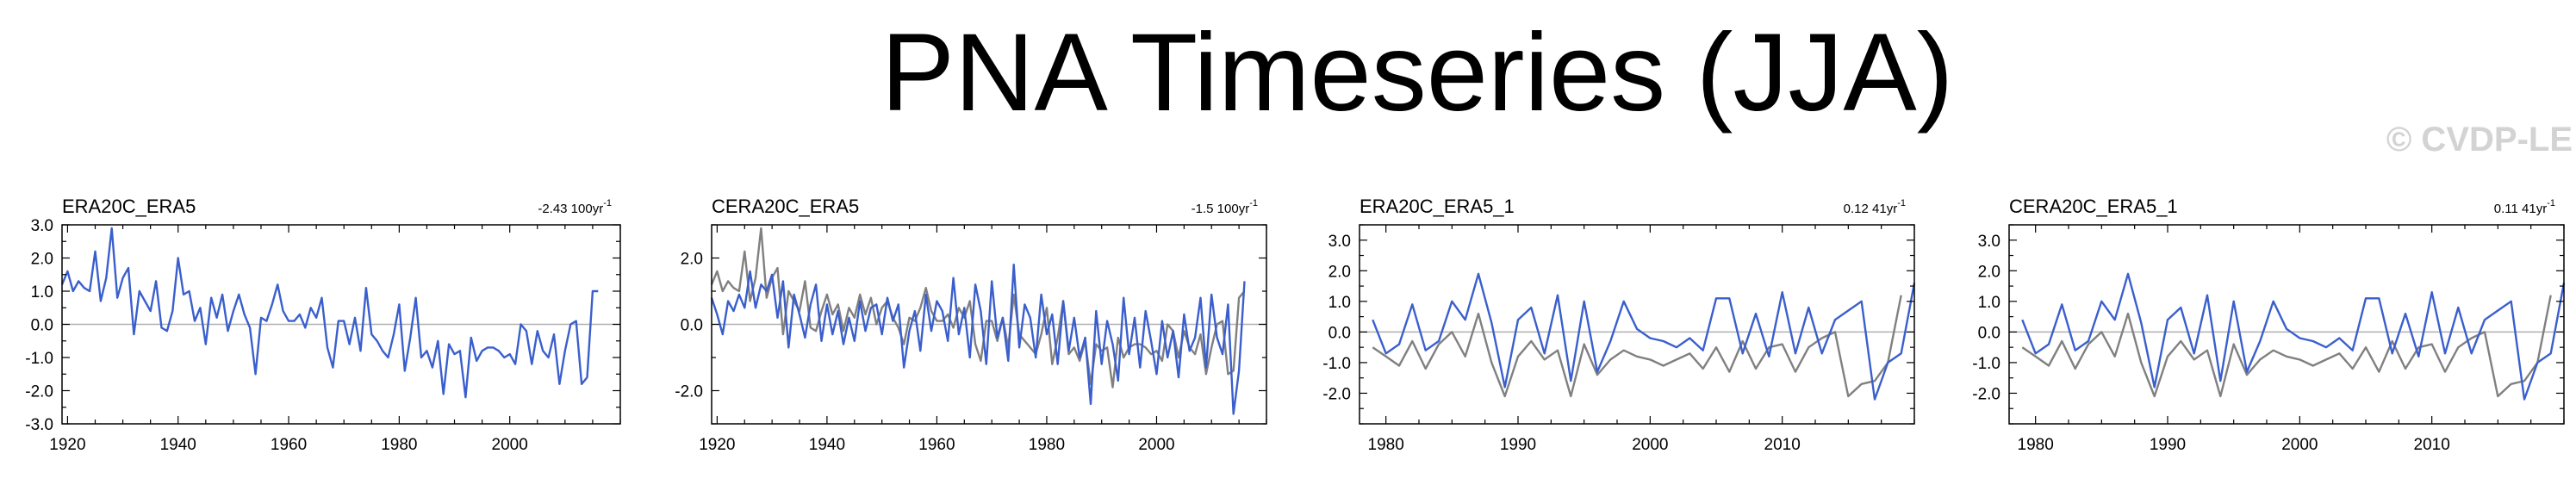 The width and height of the screenshot is (2576, 485). What do you see at coordinates (575, 207) in the screenshot?
I see `trend-label: -2.43 100yr-1` at bounding box center [575, 207].